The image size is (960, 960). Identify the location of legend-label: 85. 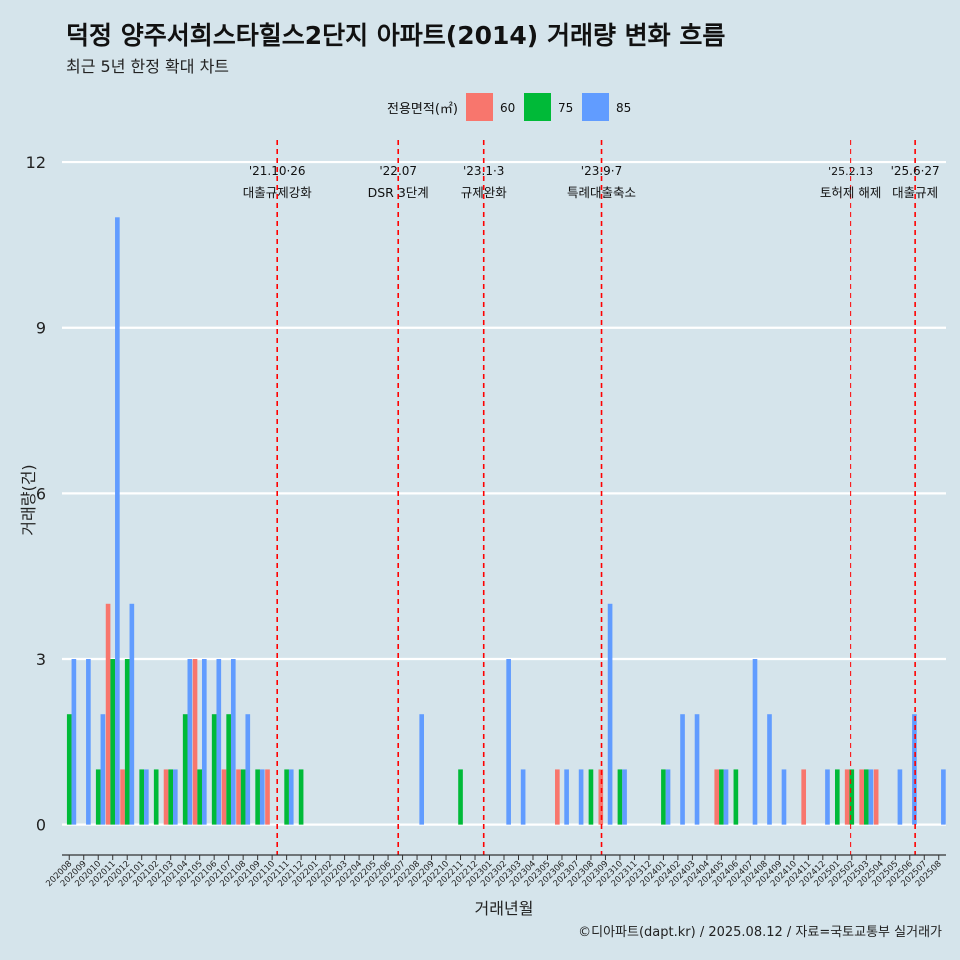
(623, 108).